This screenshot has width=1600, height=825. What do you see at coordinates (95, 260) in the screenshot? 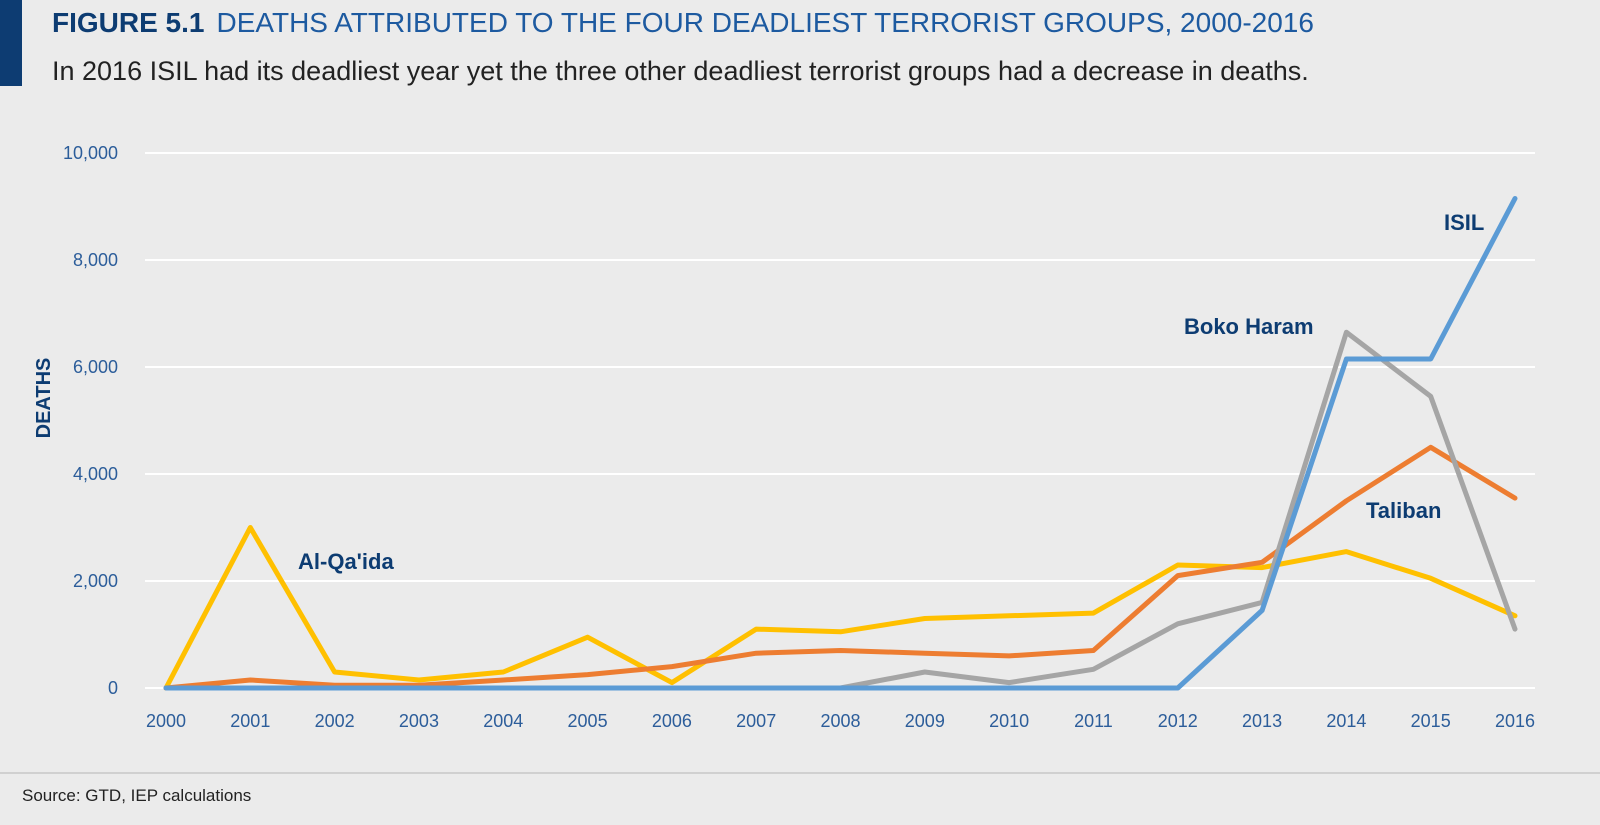
I see `y-tick-label: 8,000` at bounding box center [95, 260].